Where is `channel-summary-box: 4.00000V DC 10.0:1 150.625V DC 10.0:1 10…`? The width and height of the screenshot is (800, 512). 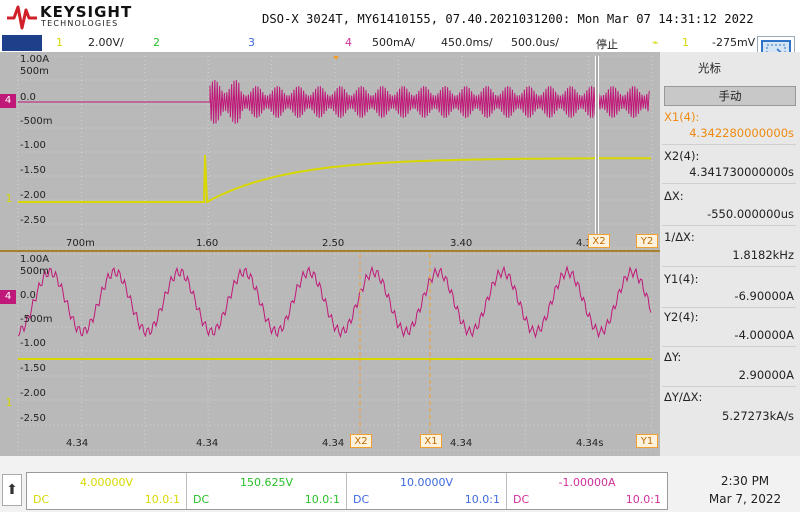
channel-summary-box: 4.00000V DC 10.0:1 150.625V DC 10.0:1 10… is located at coordinates (347, 491).